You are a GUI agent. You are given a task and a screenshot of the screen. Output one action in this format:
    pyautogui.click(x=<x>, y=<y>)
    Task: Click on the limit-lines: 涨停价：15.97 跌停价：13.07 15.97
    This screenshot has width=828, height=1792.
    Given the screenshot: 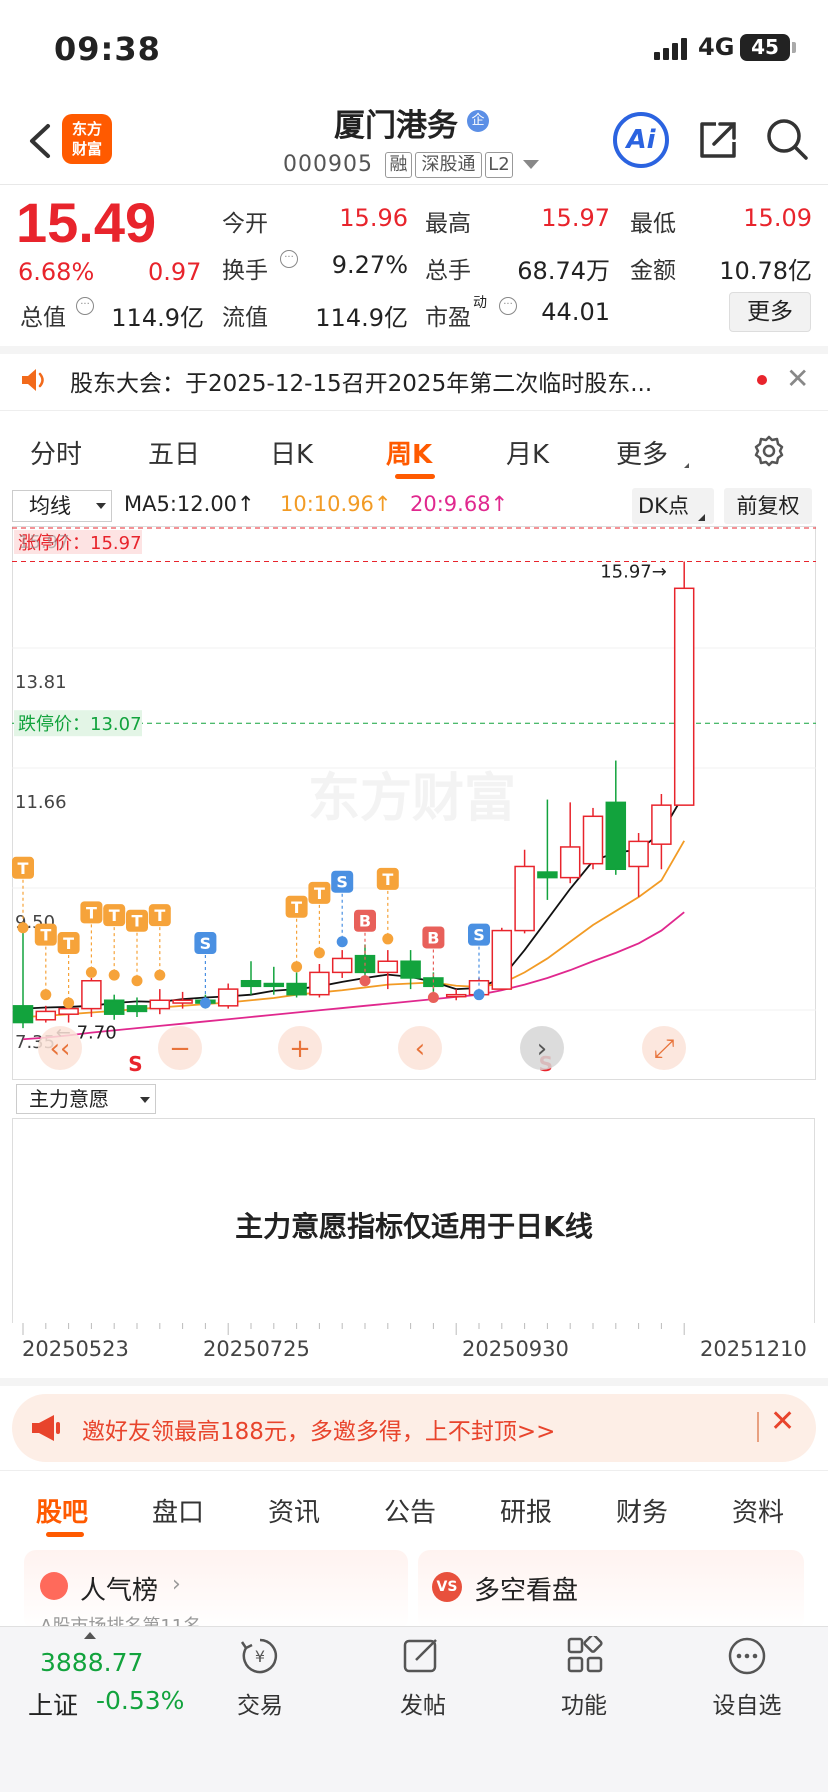 What is the action you would take?
    pyautogui.click(x=414, y=632)
    